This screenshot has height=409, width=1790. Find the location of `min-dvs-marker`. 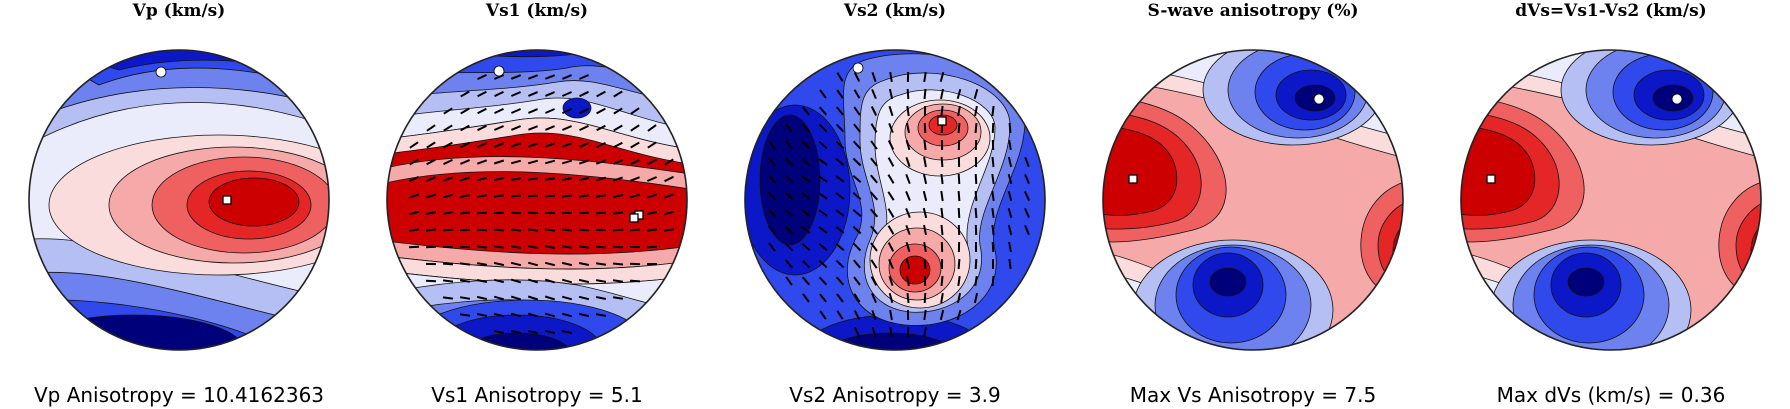

min-dvs-marker is located at coordinates (1677, 99).